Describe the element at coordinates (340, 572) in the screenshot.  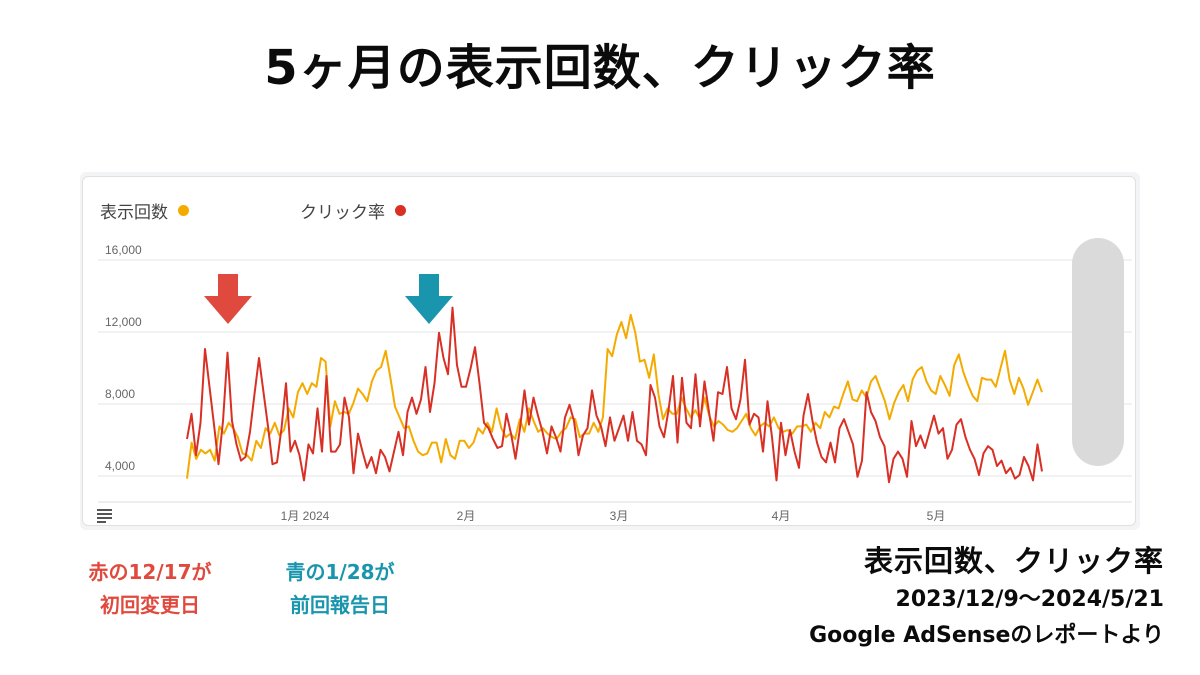
I see `blue-note-line1: 青の1/28が` at that location.